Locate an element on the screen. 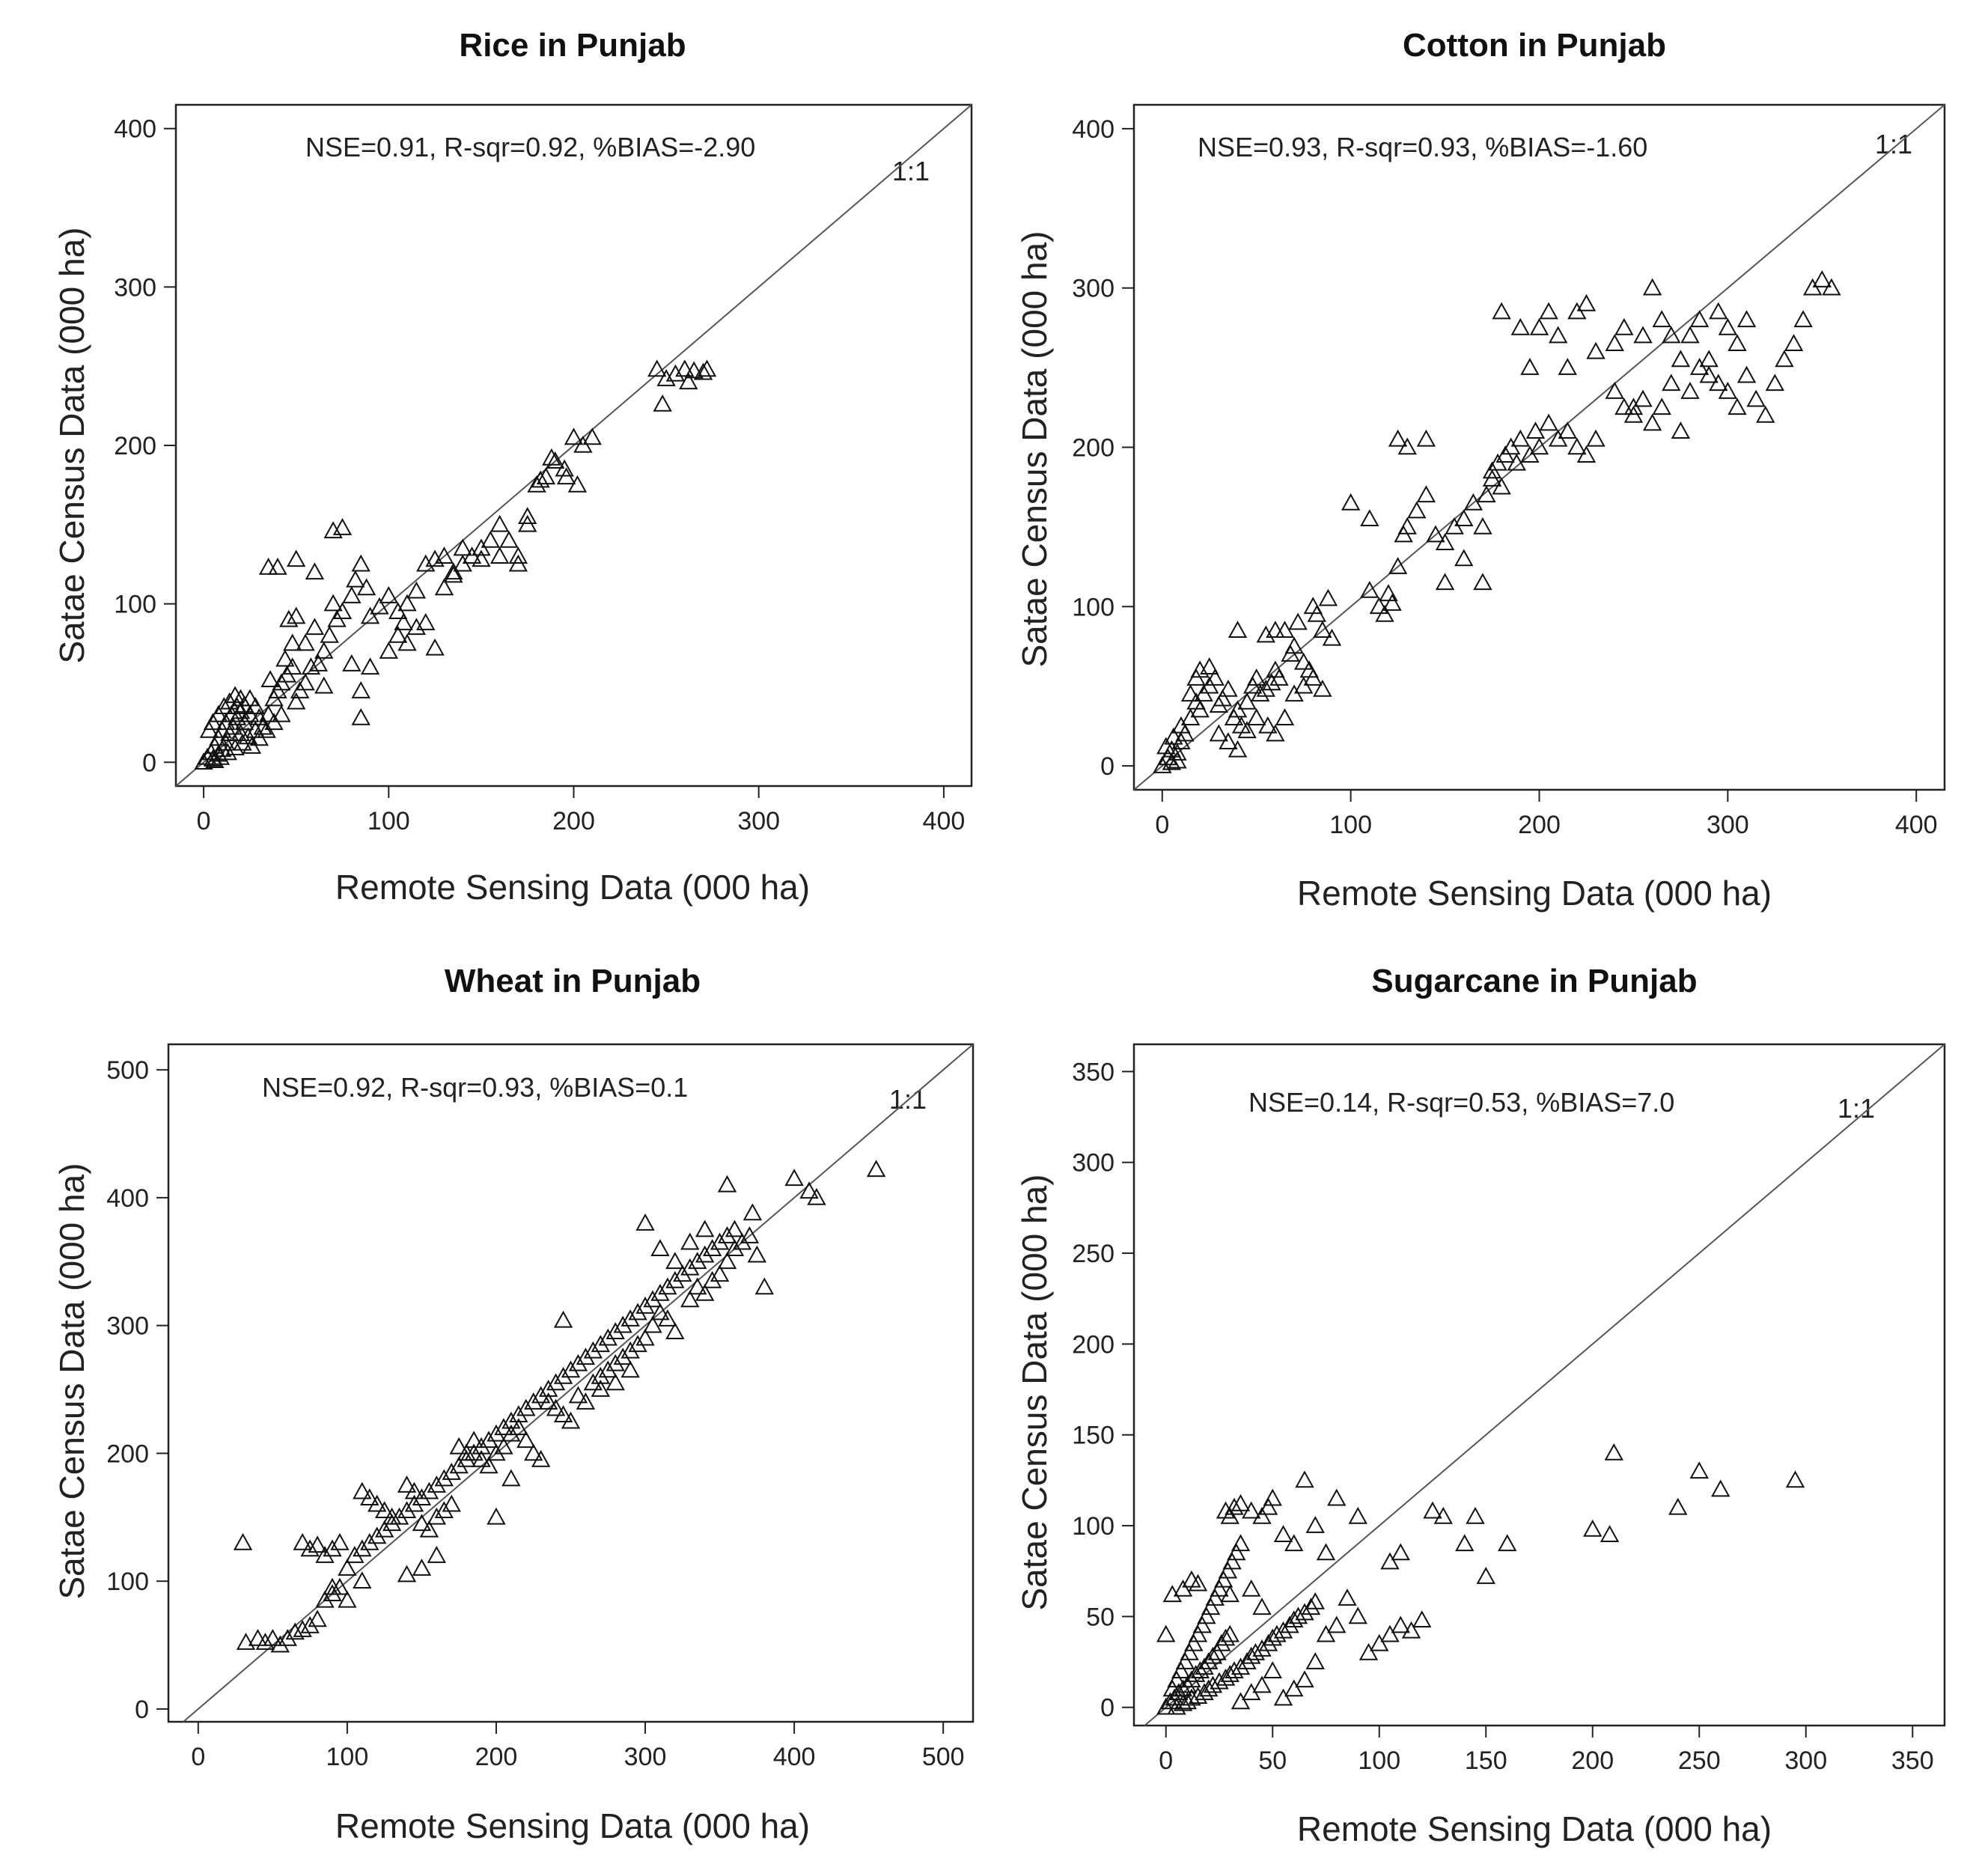  x-tick-label: 50 is located at coordinates (1272, 1760).